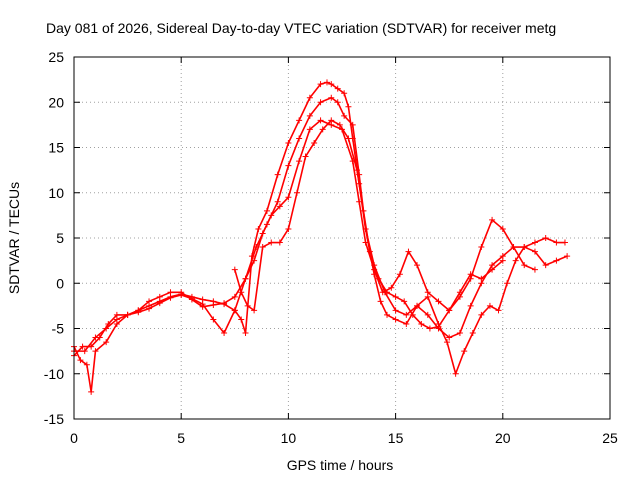  What do you see at coordinates (289, 438) in the screenshot?
I see `x-tick-label: 10` at bounding box center [289, 438].